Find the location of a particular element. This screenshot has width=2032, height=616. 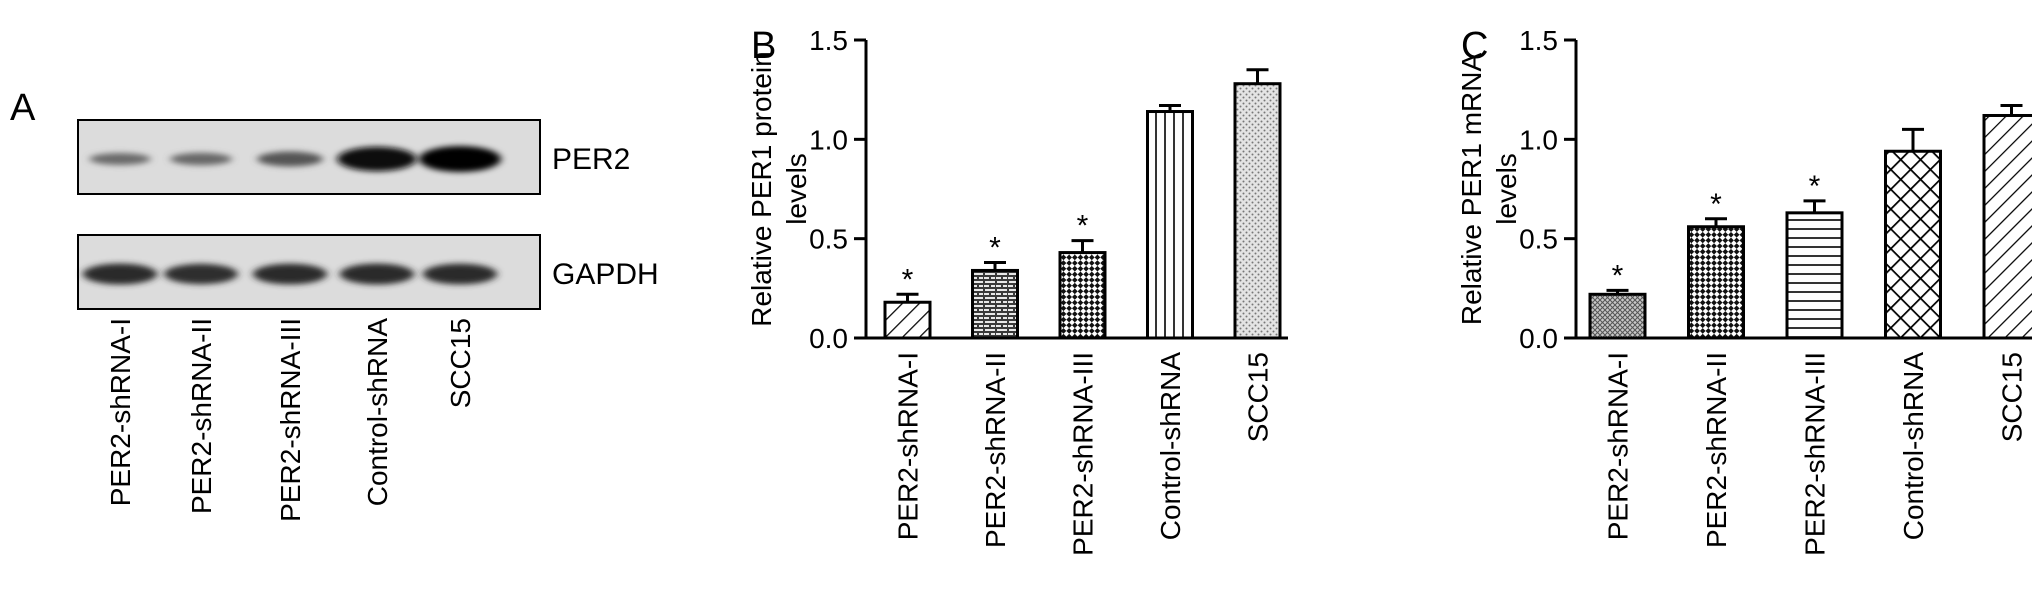

blot-gapdh: GAPDH is located at coordinates (368, 272).